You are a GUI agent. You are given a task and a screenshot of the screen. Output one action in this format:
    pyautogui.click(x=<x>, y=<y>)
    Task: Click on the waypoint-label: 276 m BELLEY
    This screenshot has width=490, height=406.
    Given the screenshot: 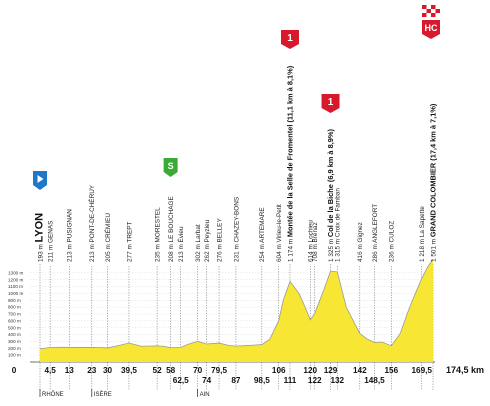 What is the action you would take?
    pyautogui.click(x=219, y=240)
    